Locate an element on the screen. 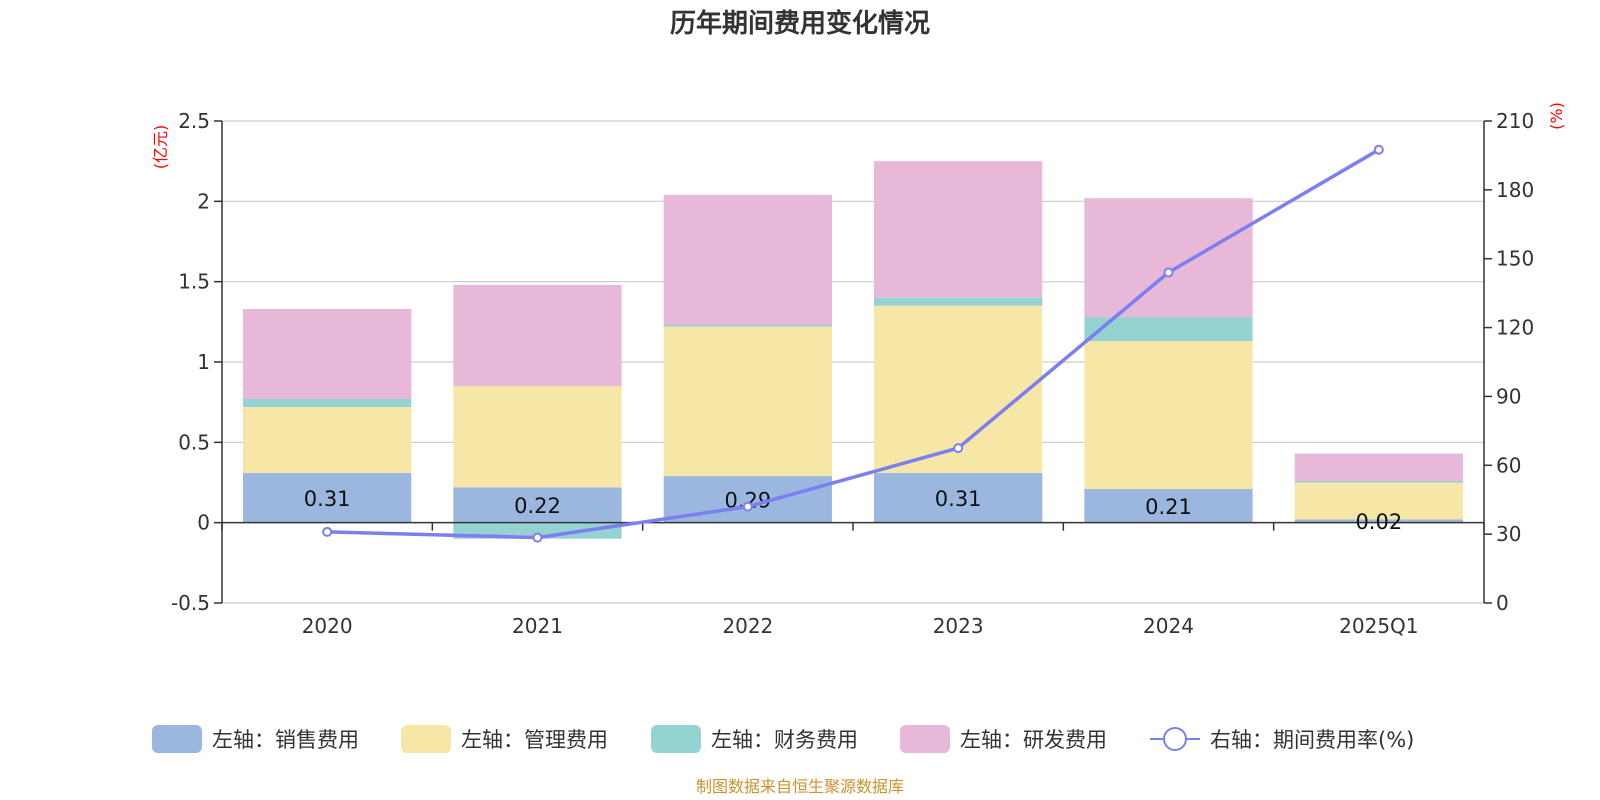 This screenshot has height=800, width=1600. right-tick-label: 120 is located at coordinates (1515, 328).